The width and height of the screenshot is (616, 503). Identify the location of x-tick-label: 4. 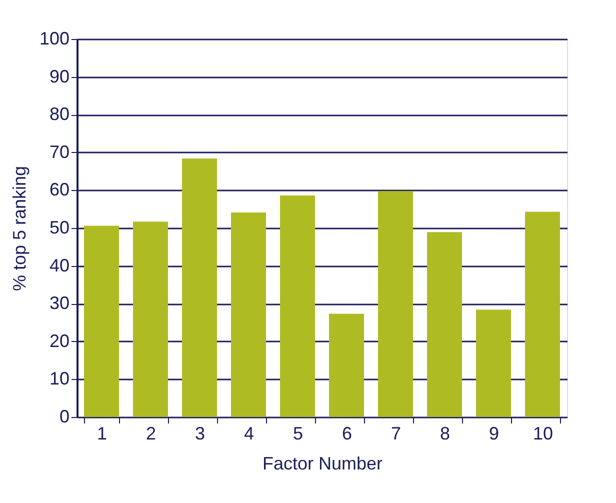
(249, 434).